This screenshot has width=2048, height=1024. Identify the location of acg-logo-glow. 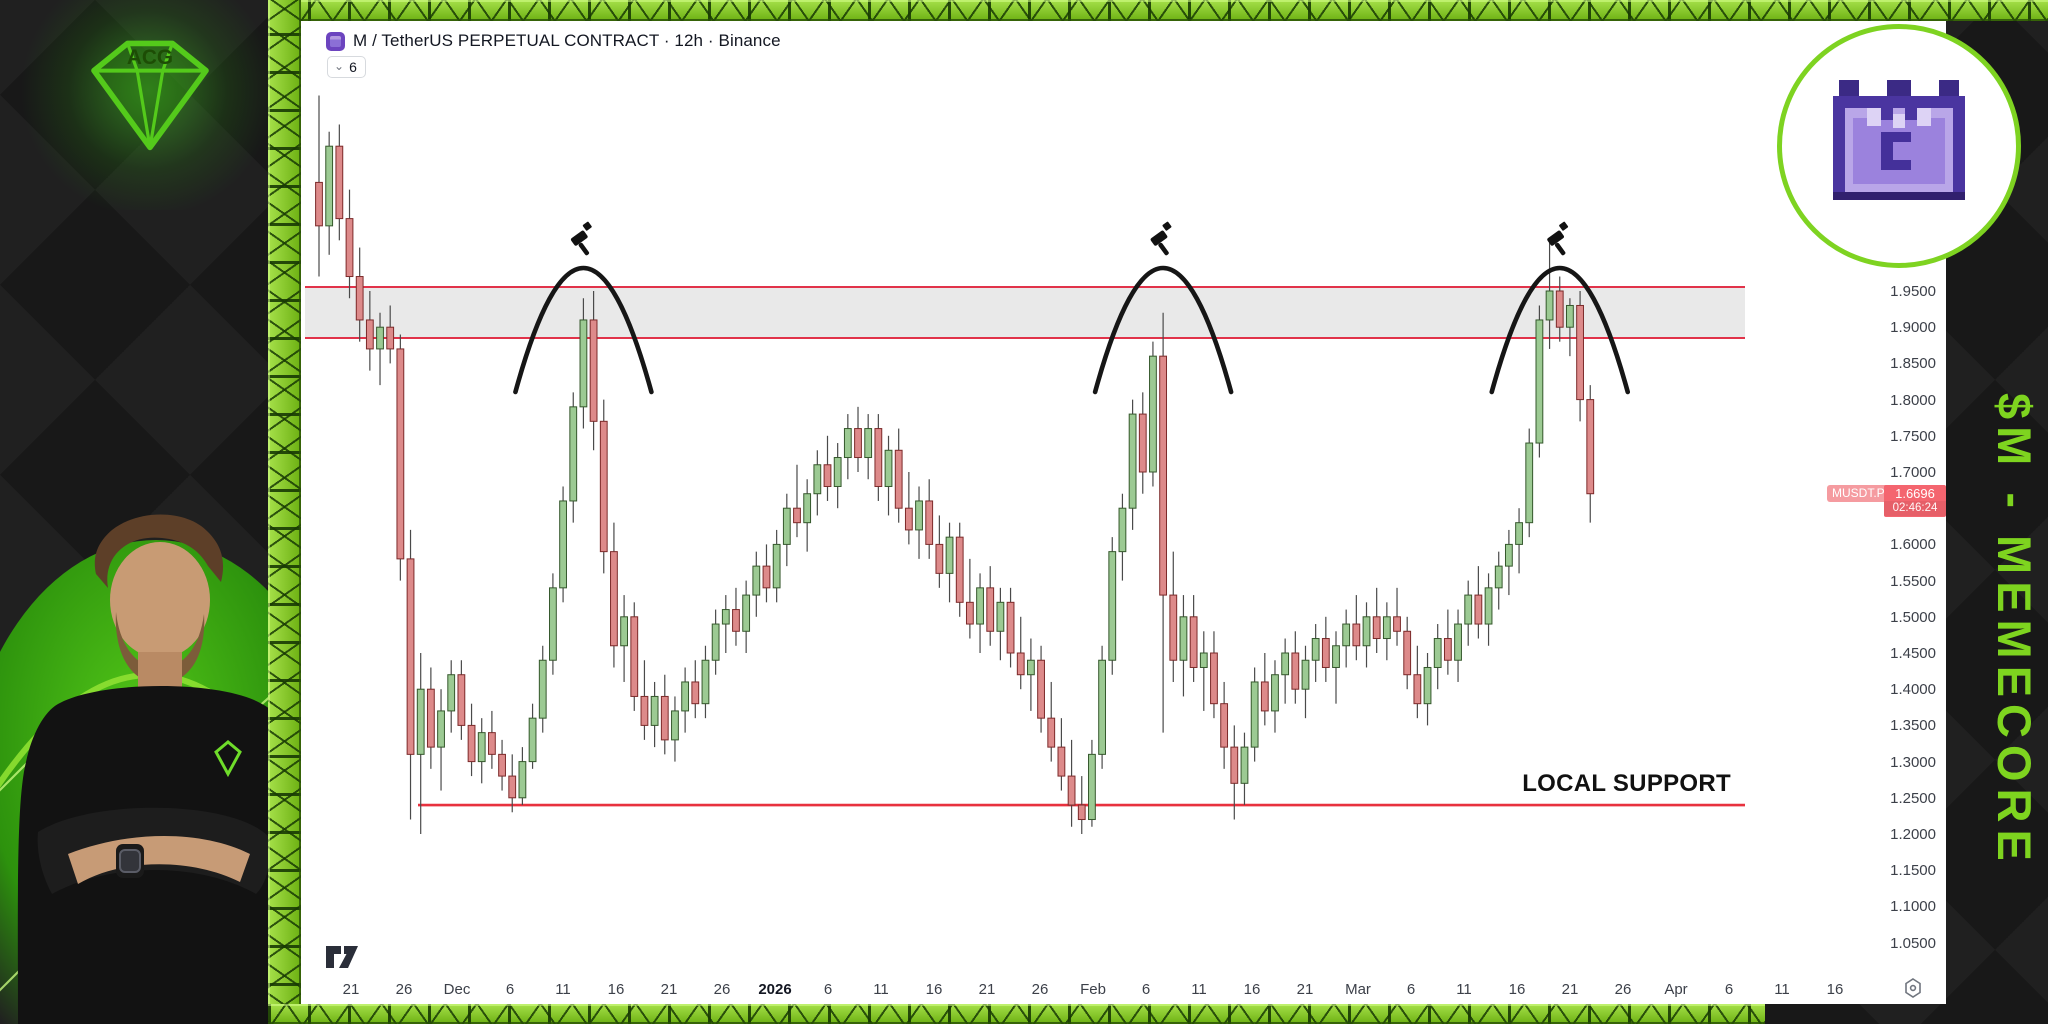
(148, 105).